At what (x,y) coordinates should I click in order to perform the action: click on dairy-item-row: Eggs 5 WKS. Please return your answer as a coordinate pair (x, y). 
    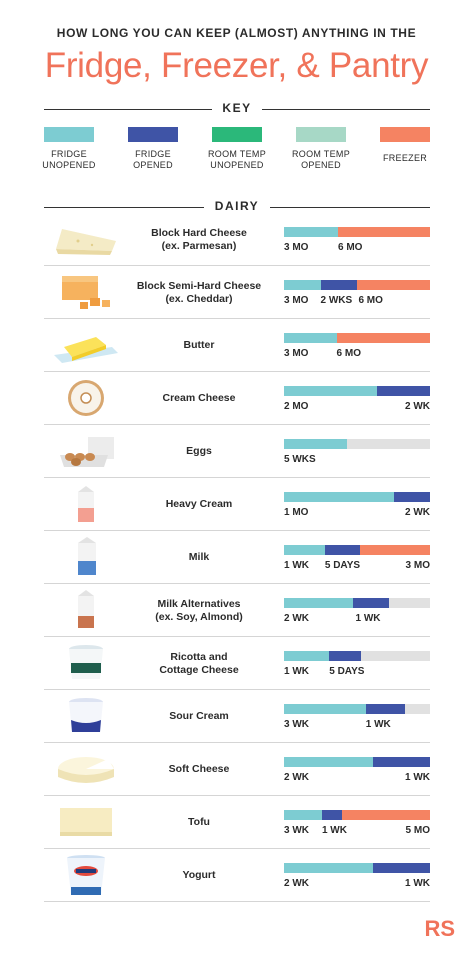
    Looking at the image, I should click on (237, 451).